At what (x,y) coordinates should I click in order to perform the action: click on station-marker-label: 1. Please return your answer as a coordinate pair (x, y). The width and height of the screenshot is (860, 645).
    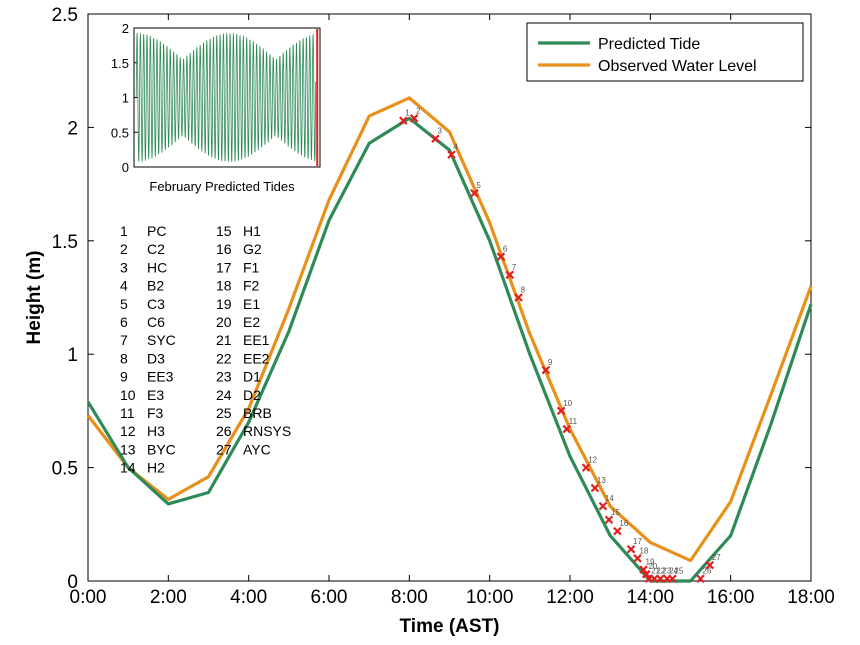
    Looking at the image, I should click on (407, 113).